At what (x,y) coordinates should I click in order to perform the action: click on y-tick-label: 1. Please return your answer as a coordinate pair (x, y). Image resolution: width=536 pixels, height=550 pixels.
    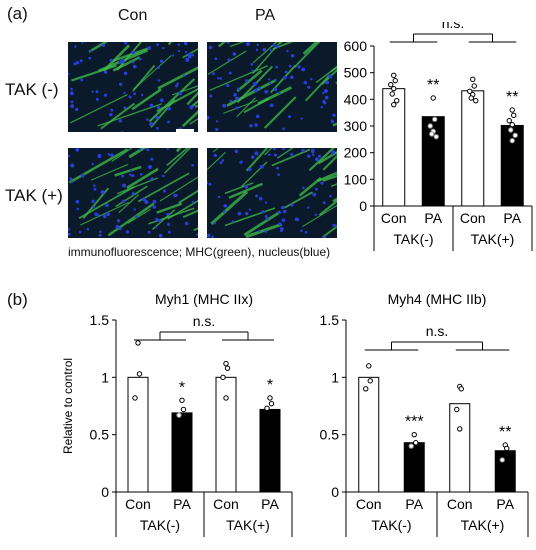
    Looking at the image, I should click on (335, 377).